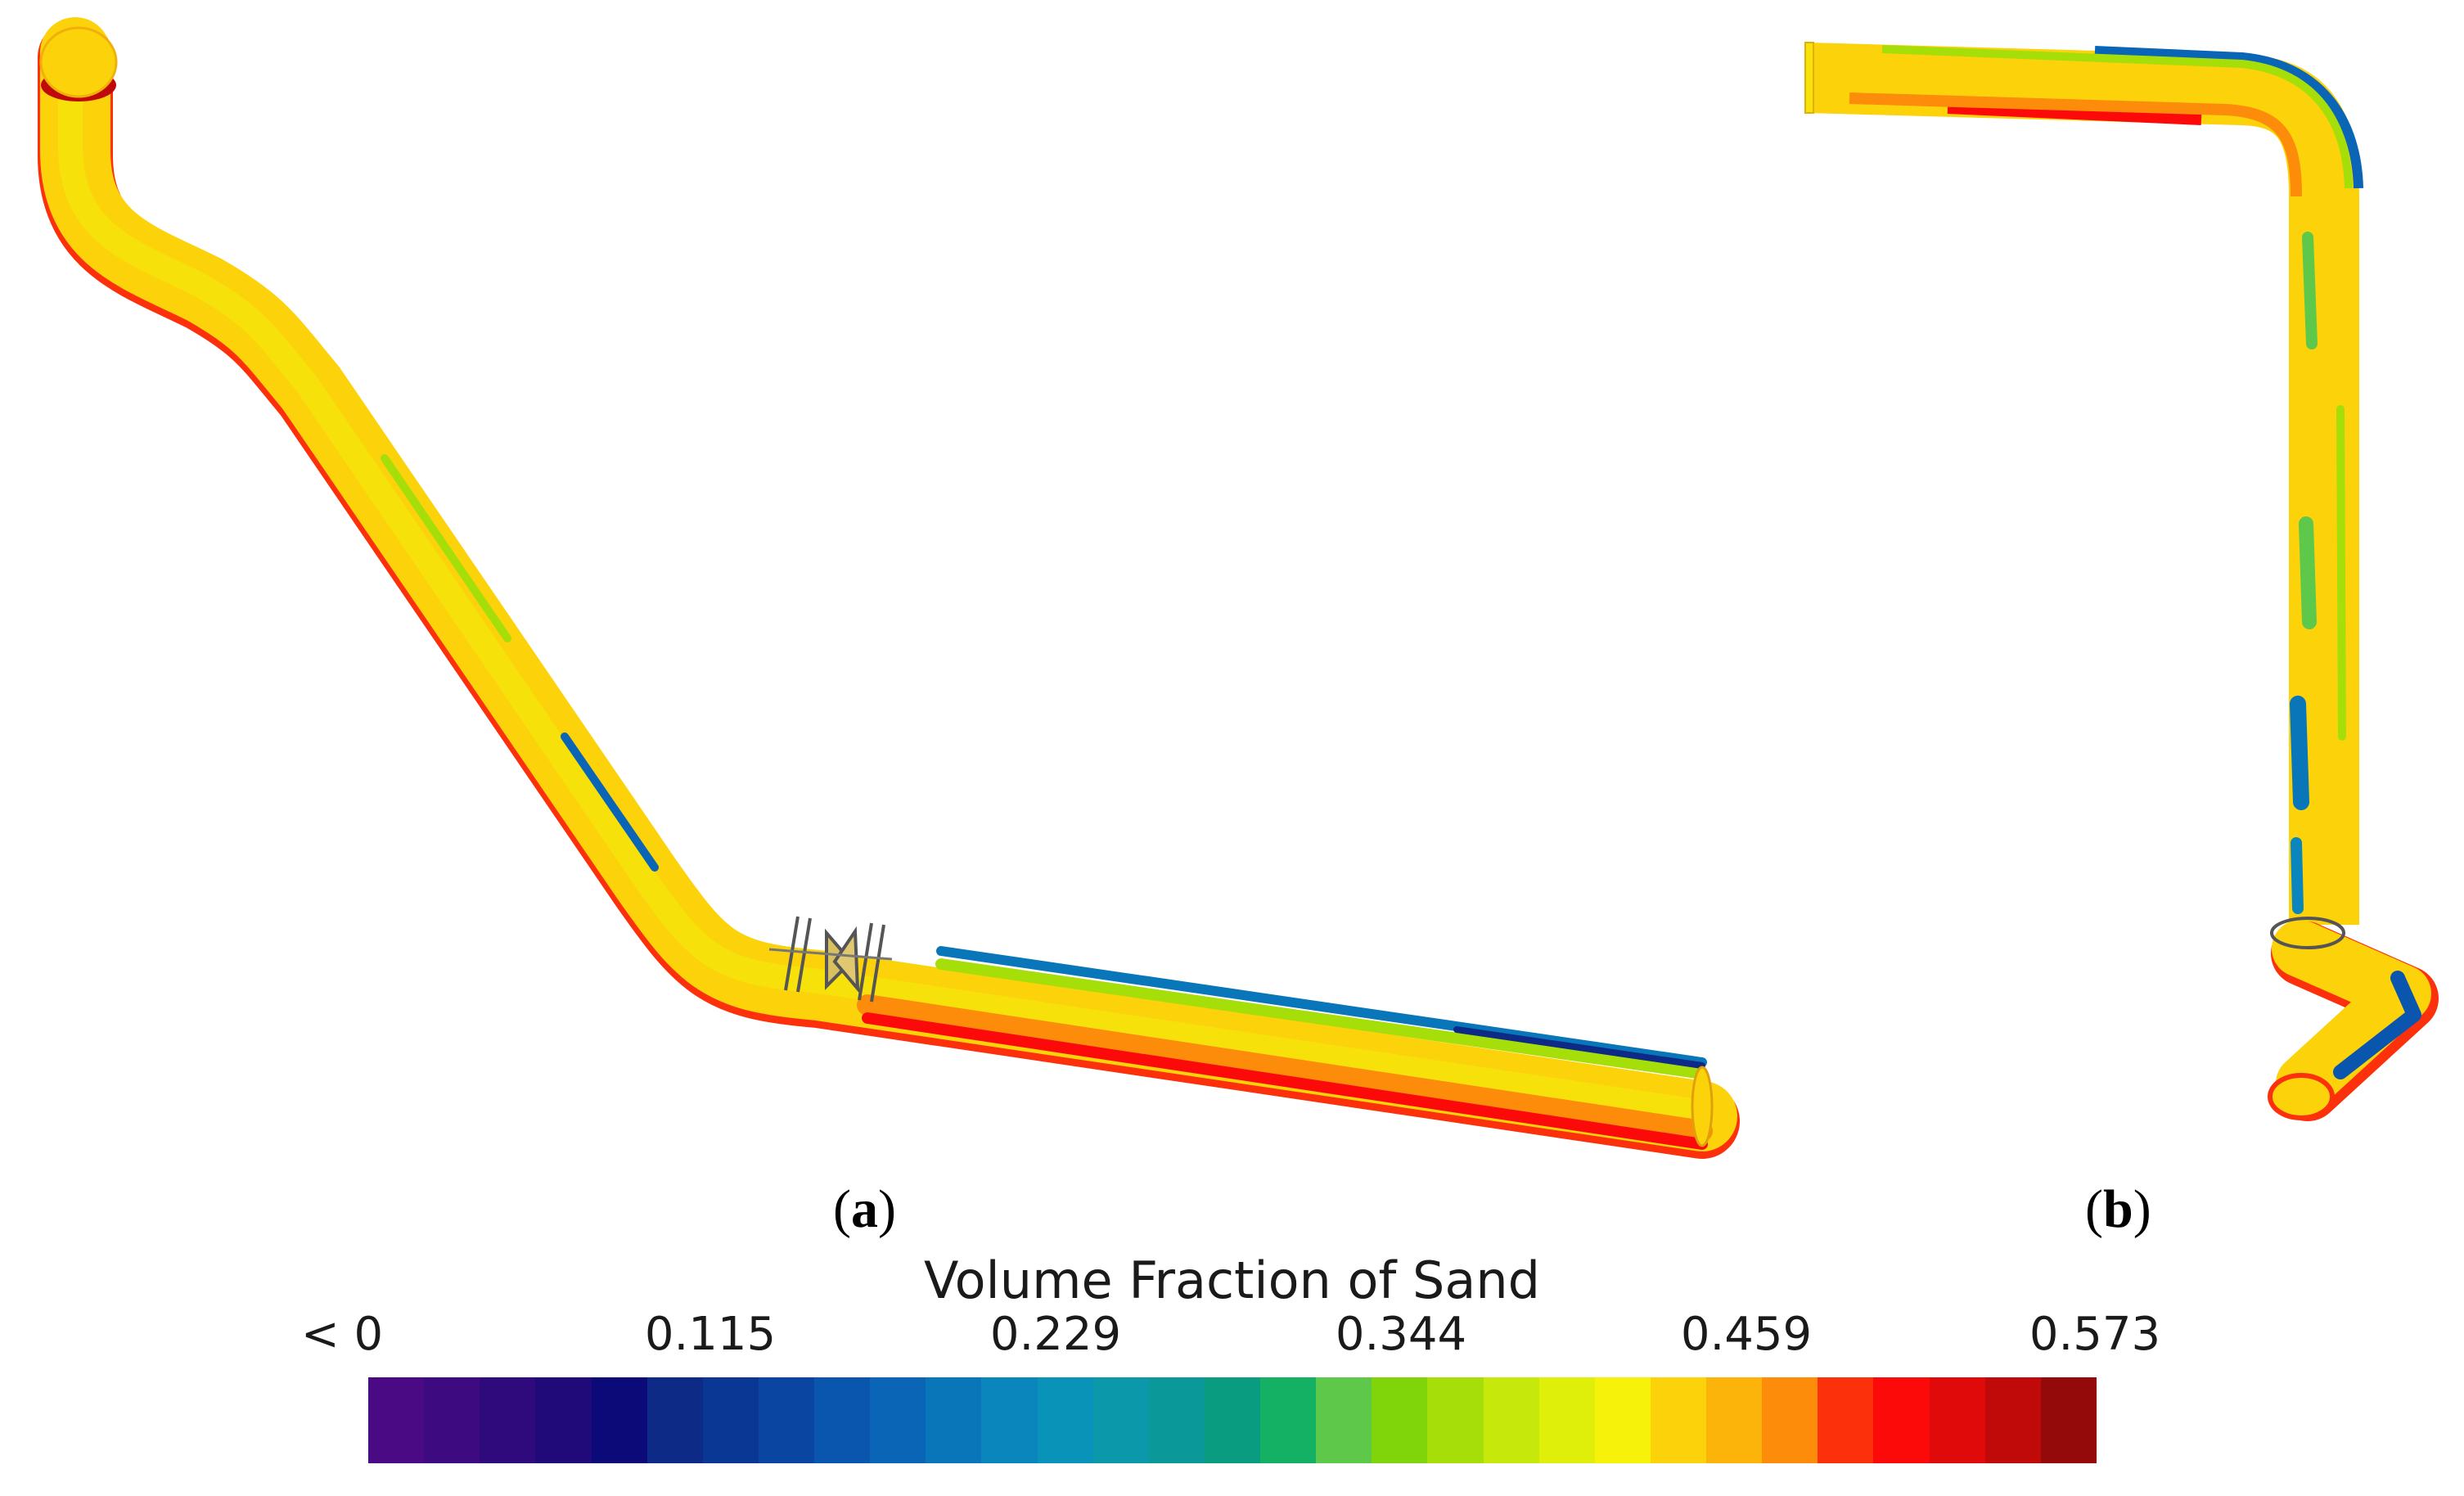  I want to click on pipe-a-incline-blue-streak, so click(610, 802).